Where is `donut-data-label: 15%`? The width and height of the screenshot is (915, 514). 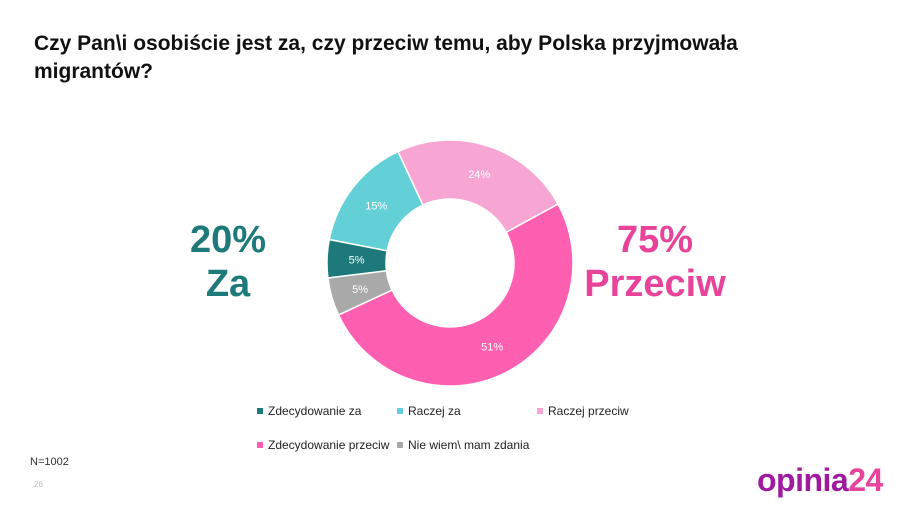 donut-data-label: 15% is located at coordinates (376, 206).